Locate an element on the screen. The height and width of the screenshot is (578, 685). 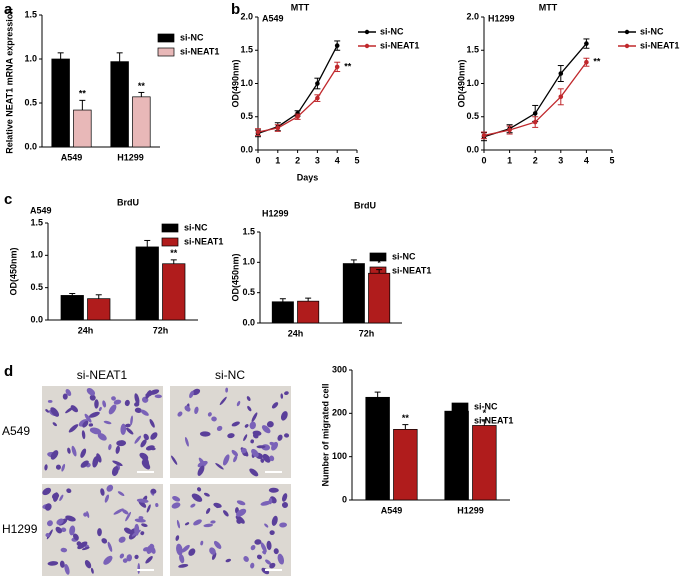
x-tick-label: 24h is located at coordinates (86, 330).